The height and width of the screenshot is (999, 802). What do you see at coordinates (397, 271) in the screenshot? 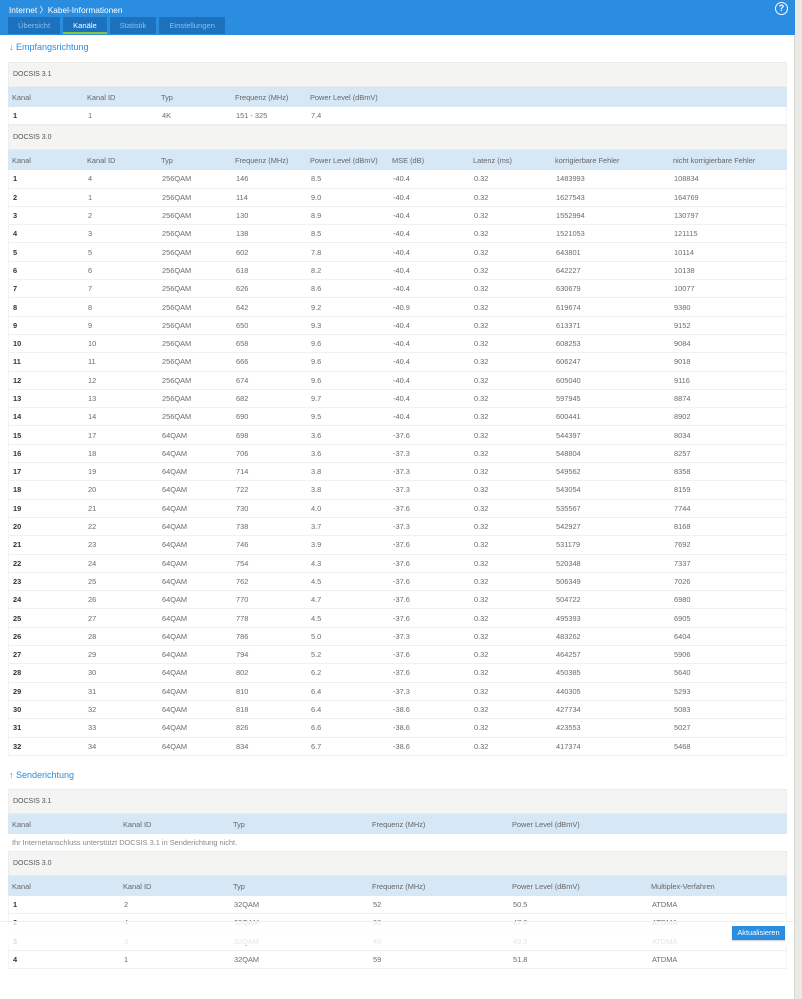
I see `table-row: 6 6 256QAM 618 8.2 -40.4 0.32 642227 10138` at bounding box center [397, 271].